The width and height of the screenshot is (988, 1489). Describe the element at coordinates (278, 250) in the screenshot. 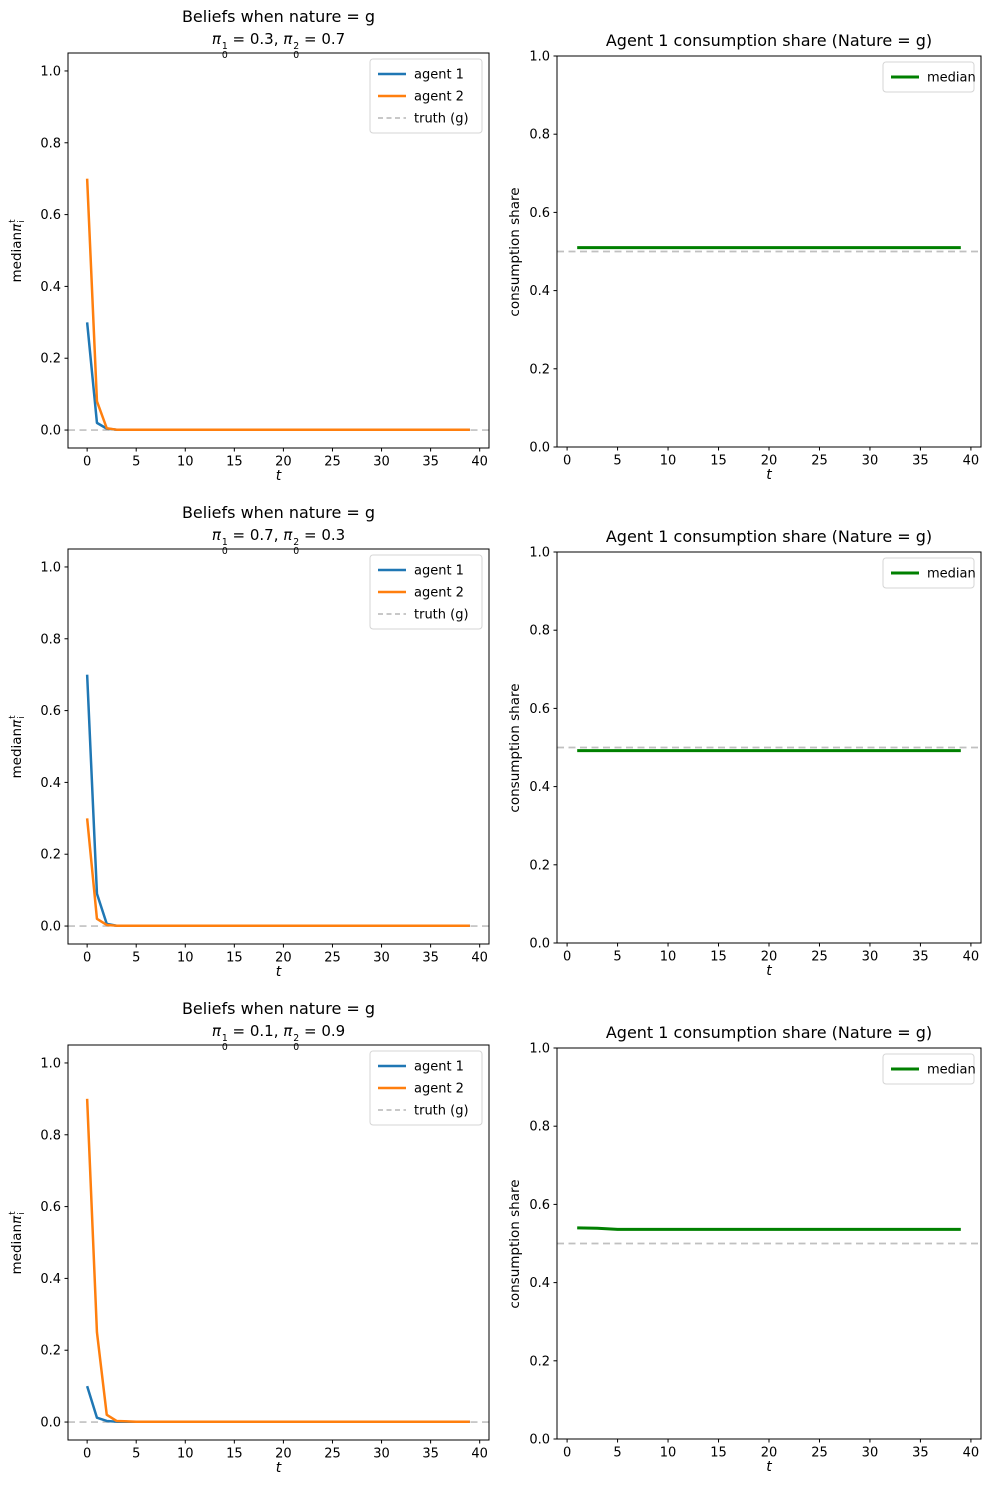

I see `axes-frame` at that location.